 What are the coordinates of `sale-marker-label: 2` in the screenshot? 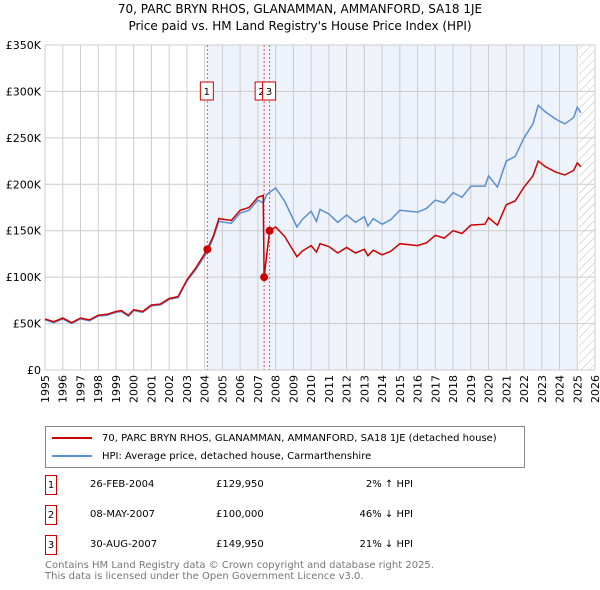 It's located at (261, 92).